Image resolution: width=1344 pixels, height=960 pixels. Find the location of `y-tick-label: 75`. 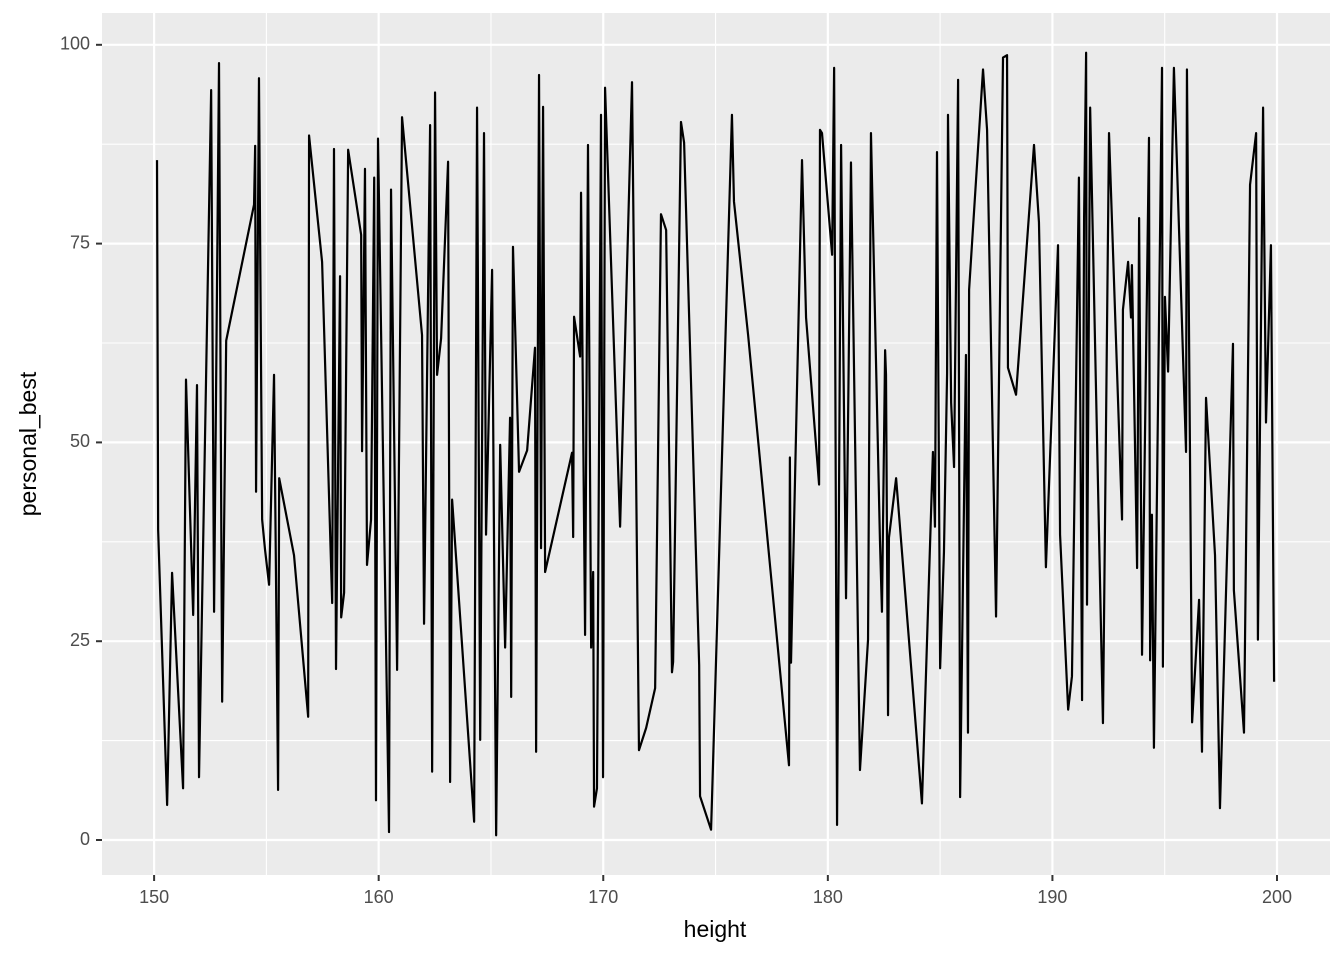

y-tick-label: 75 is located at coordinates (80, 242).